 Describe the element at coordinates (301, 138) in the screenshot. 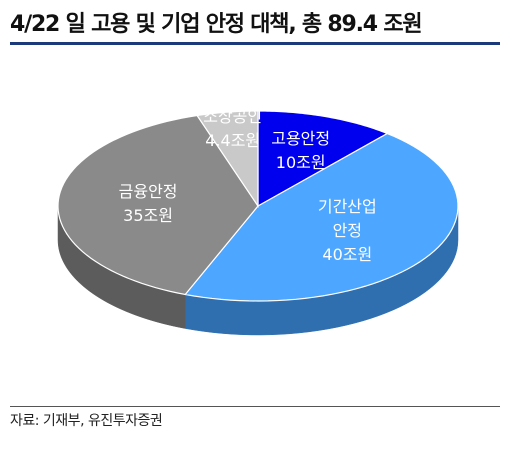

I see `slice-label-0-line-0: 고용안정` at that location.